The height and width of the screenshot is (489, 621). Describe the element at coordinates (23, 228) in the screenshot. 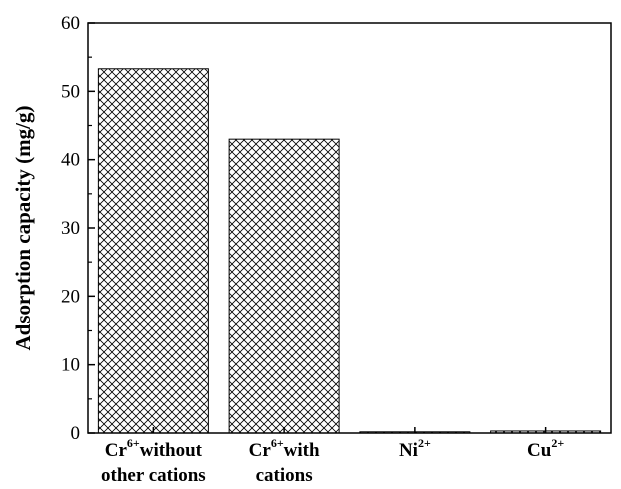

I see `y-axis-label: Adsorption capacity (mg/g)` at that location.